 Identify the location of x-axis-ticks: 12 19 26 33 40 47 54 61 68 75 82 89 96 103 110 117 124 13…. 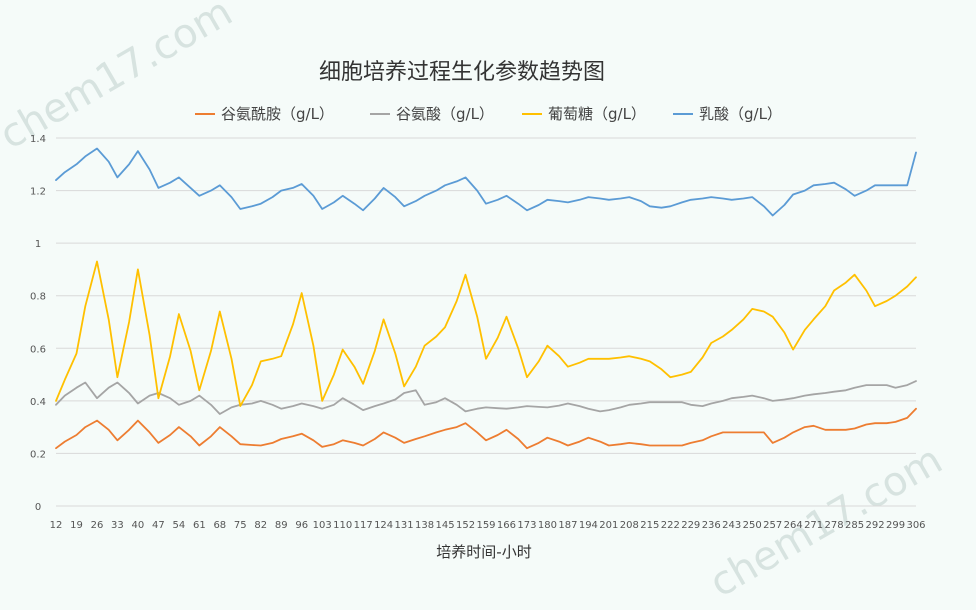
(488, 525).